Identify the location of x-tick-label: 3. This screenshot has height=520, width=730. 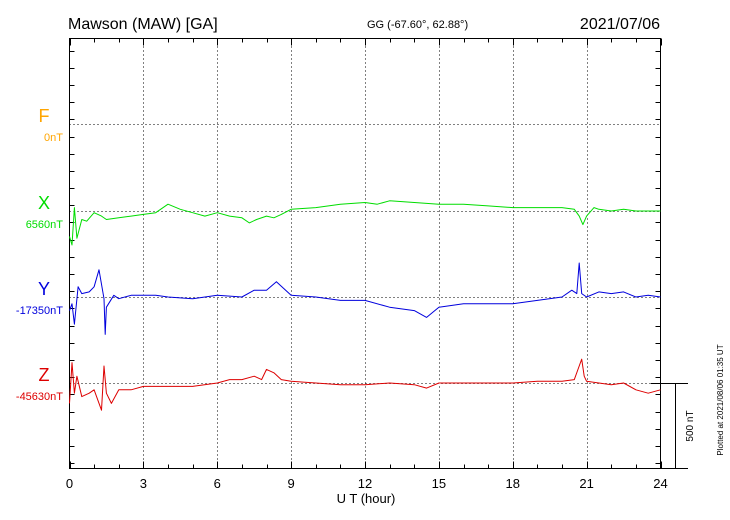
(143, 483).